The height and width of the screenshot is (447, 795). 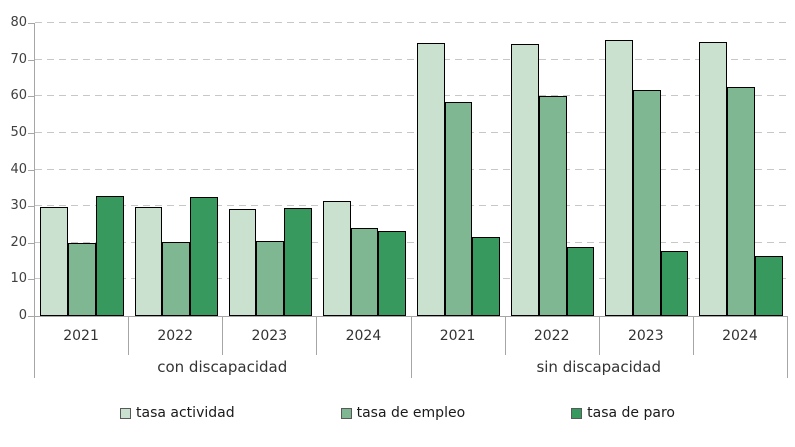 I want to click on year-label-sin-2024: 2024, so click(x=740, y=335).